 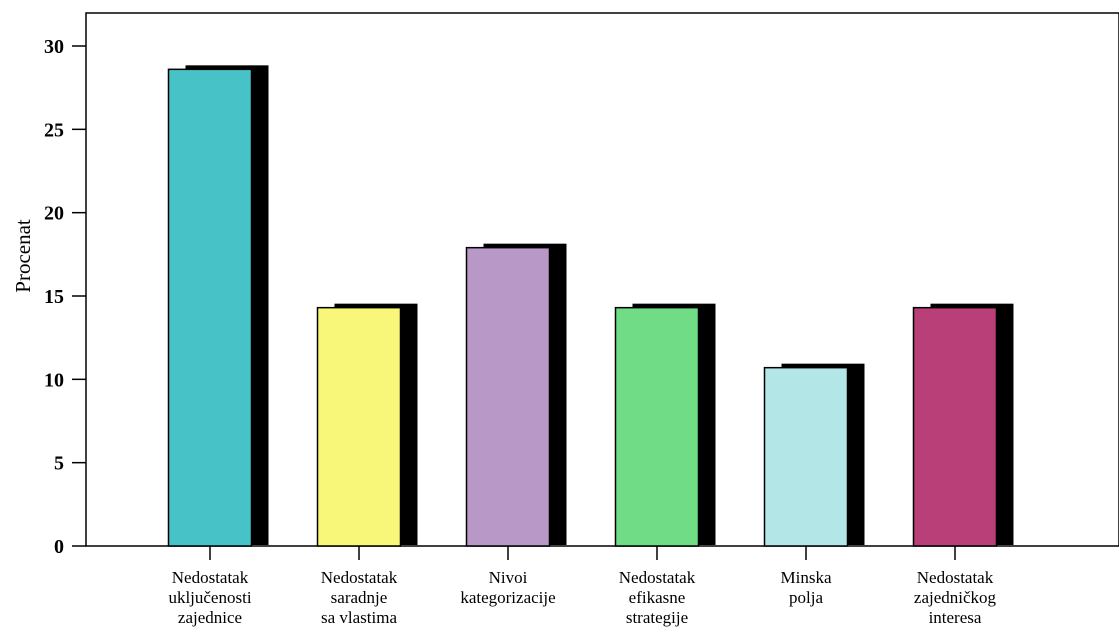 I want to click on y-tick-label: 15, so click(x=54, y=297).